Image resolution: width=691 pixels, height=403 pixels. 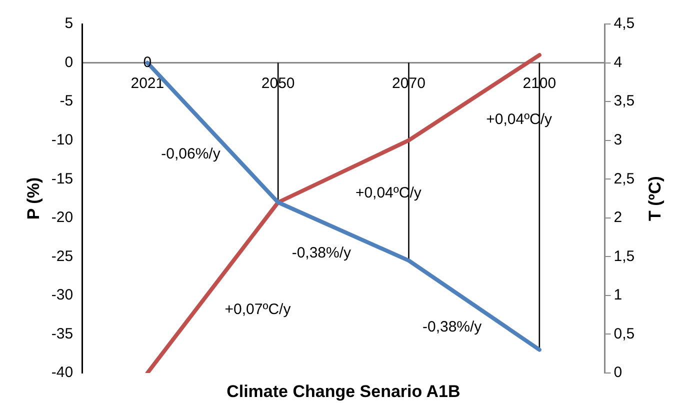 I want to click on y2-tick-label: 1, so click(x=618, y=295).